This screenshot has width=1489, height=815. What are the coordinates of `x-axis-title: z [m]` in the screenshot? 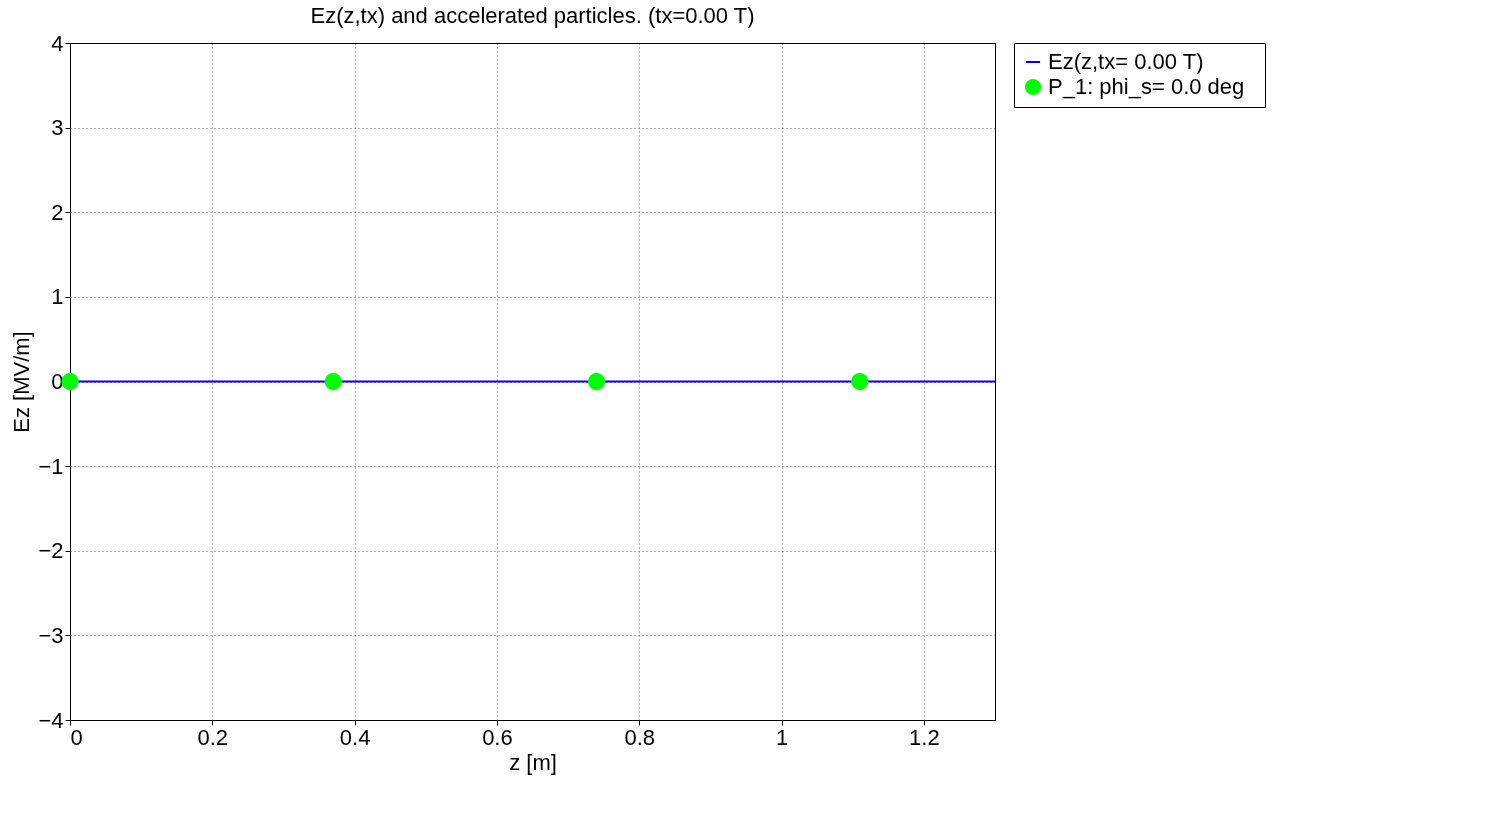 It's located at (533, 762).